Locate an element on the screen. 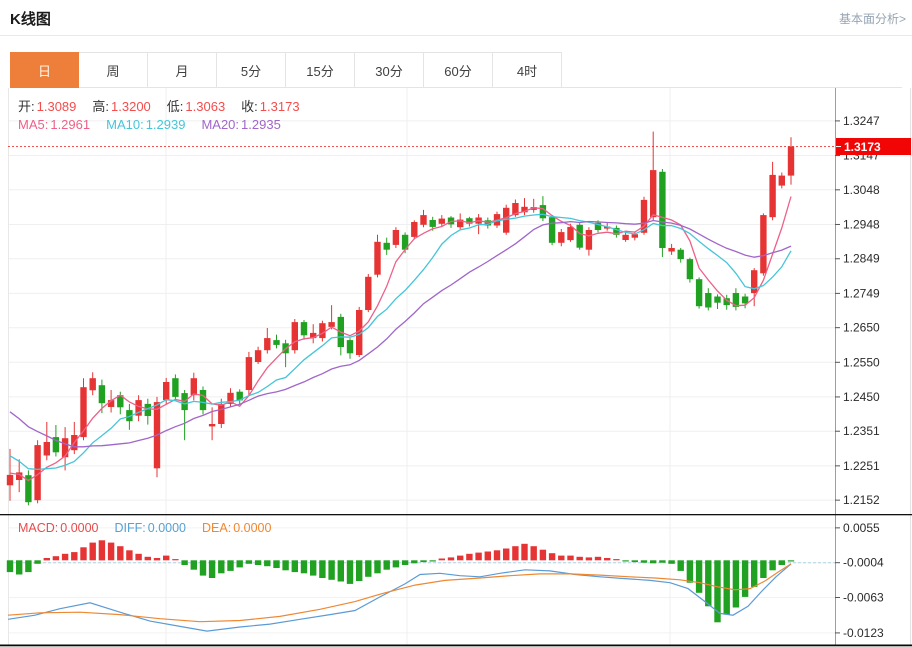 Image resolution: width=912 pixels, height=647 pixels. fundamental-analysis-link: 基本面分析> is located at coordinates (872, 19).